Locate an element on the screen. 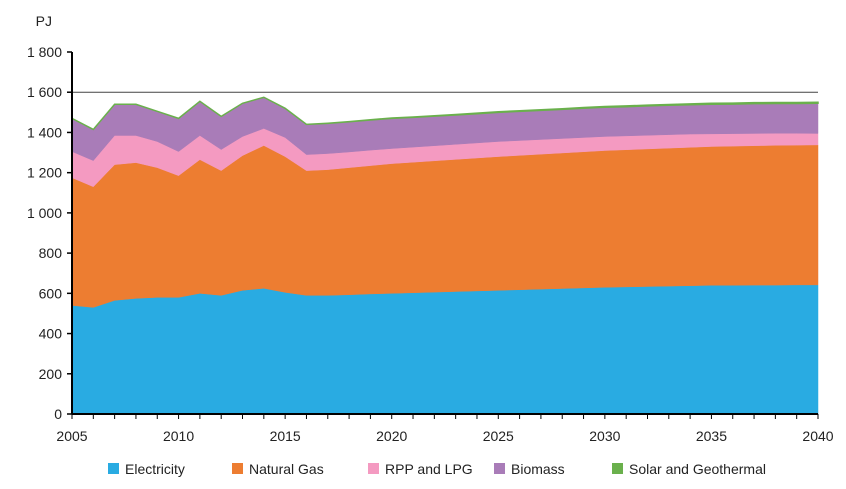 This screenshot has height=489, width=846. y-tick-label: 1 000 is located at coordinates (44, 213).